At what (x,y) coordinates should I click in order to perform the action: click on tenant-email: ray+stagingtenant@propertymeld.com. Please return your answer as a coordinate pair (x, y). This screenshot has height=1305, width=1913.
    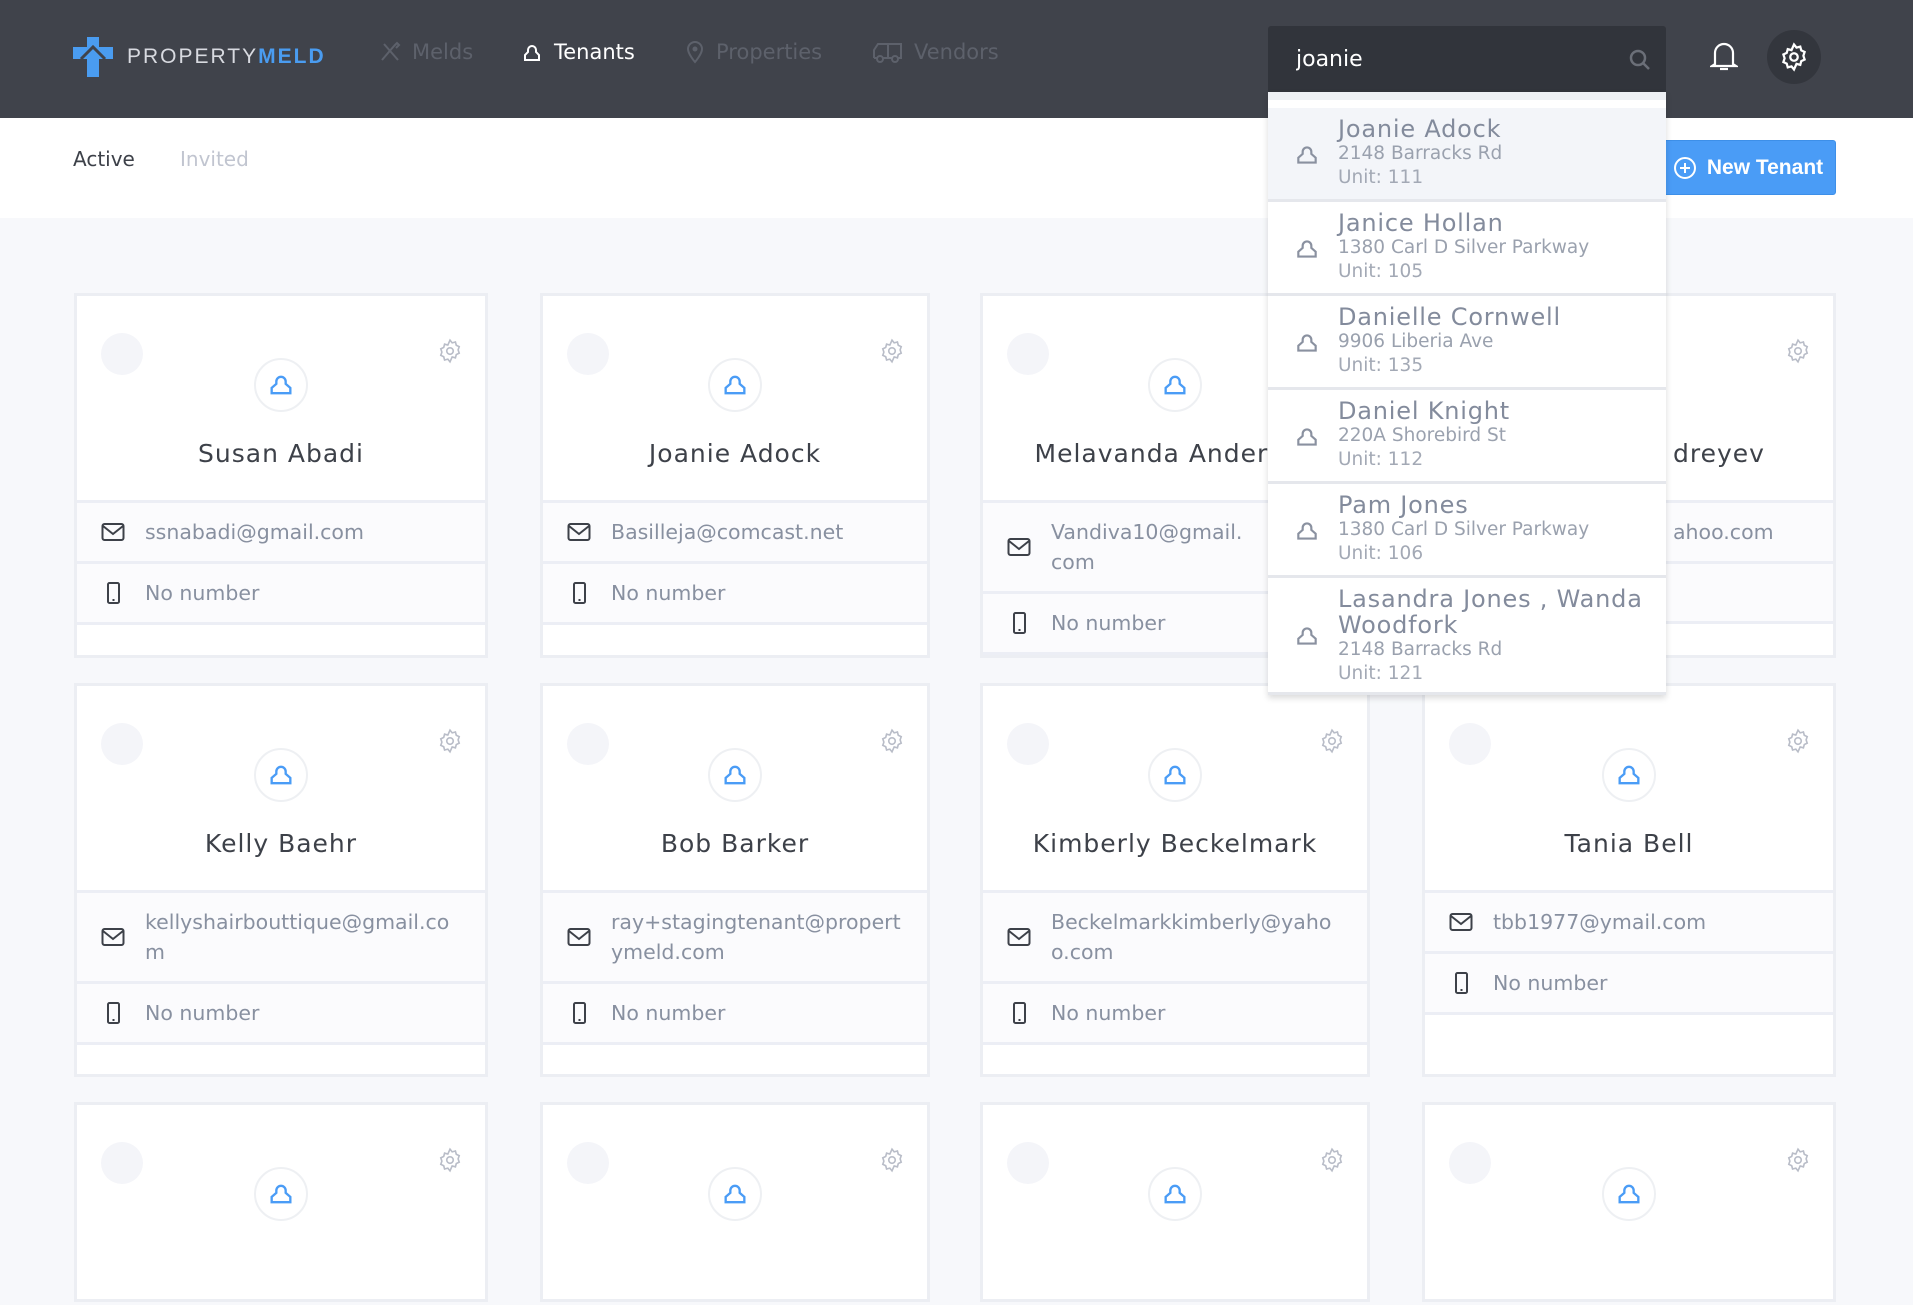
    Looking at the image, I should click on (756, 937).